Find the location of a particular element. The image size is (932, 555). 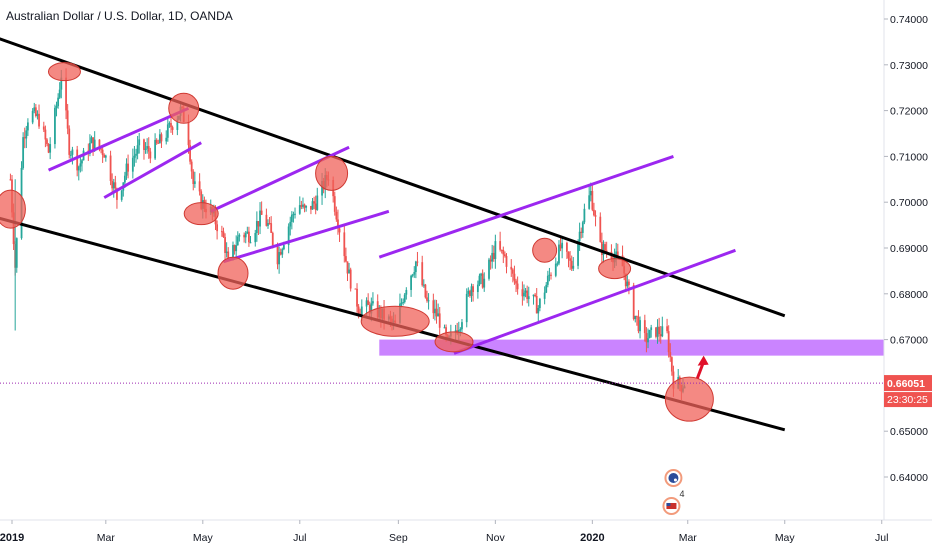

au-flag-fill is located at coordinates (673, 478).